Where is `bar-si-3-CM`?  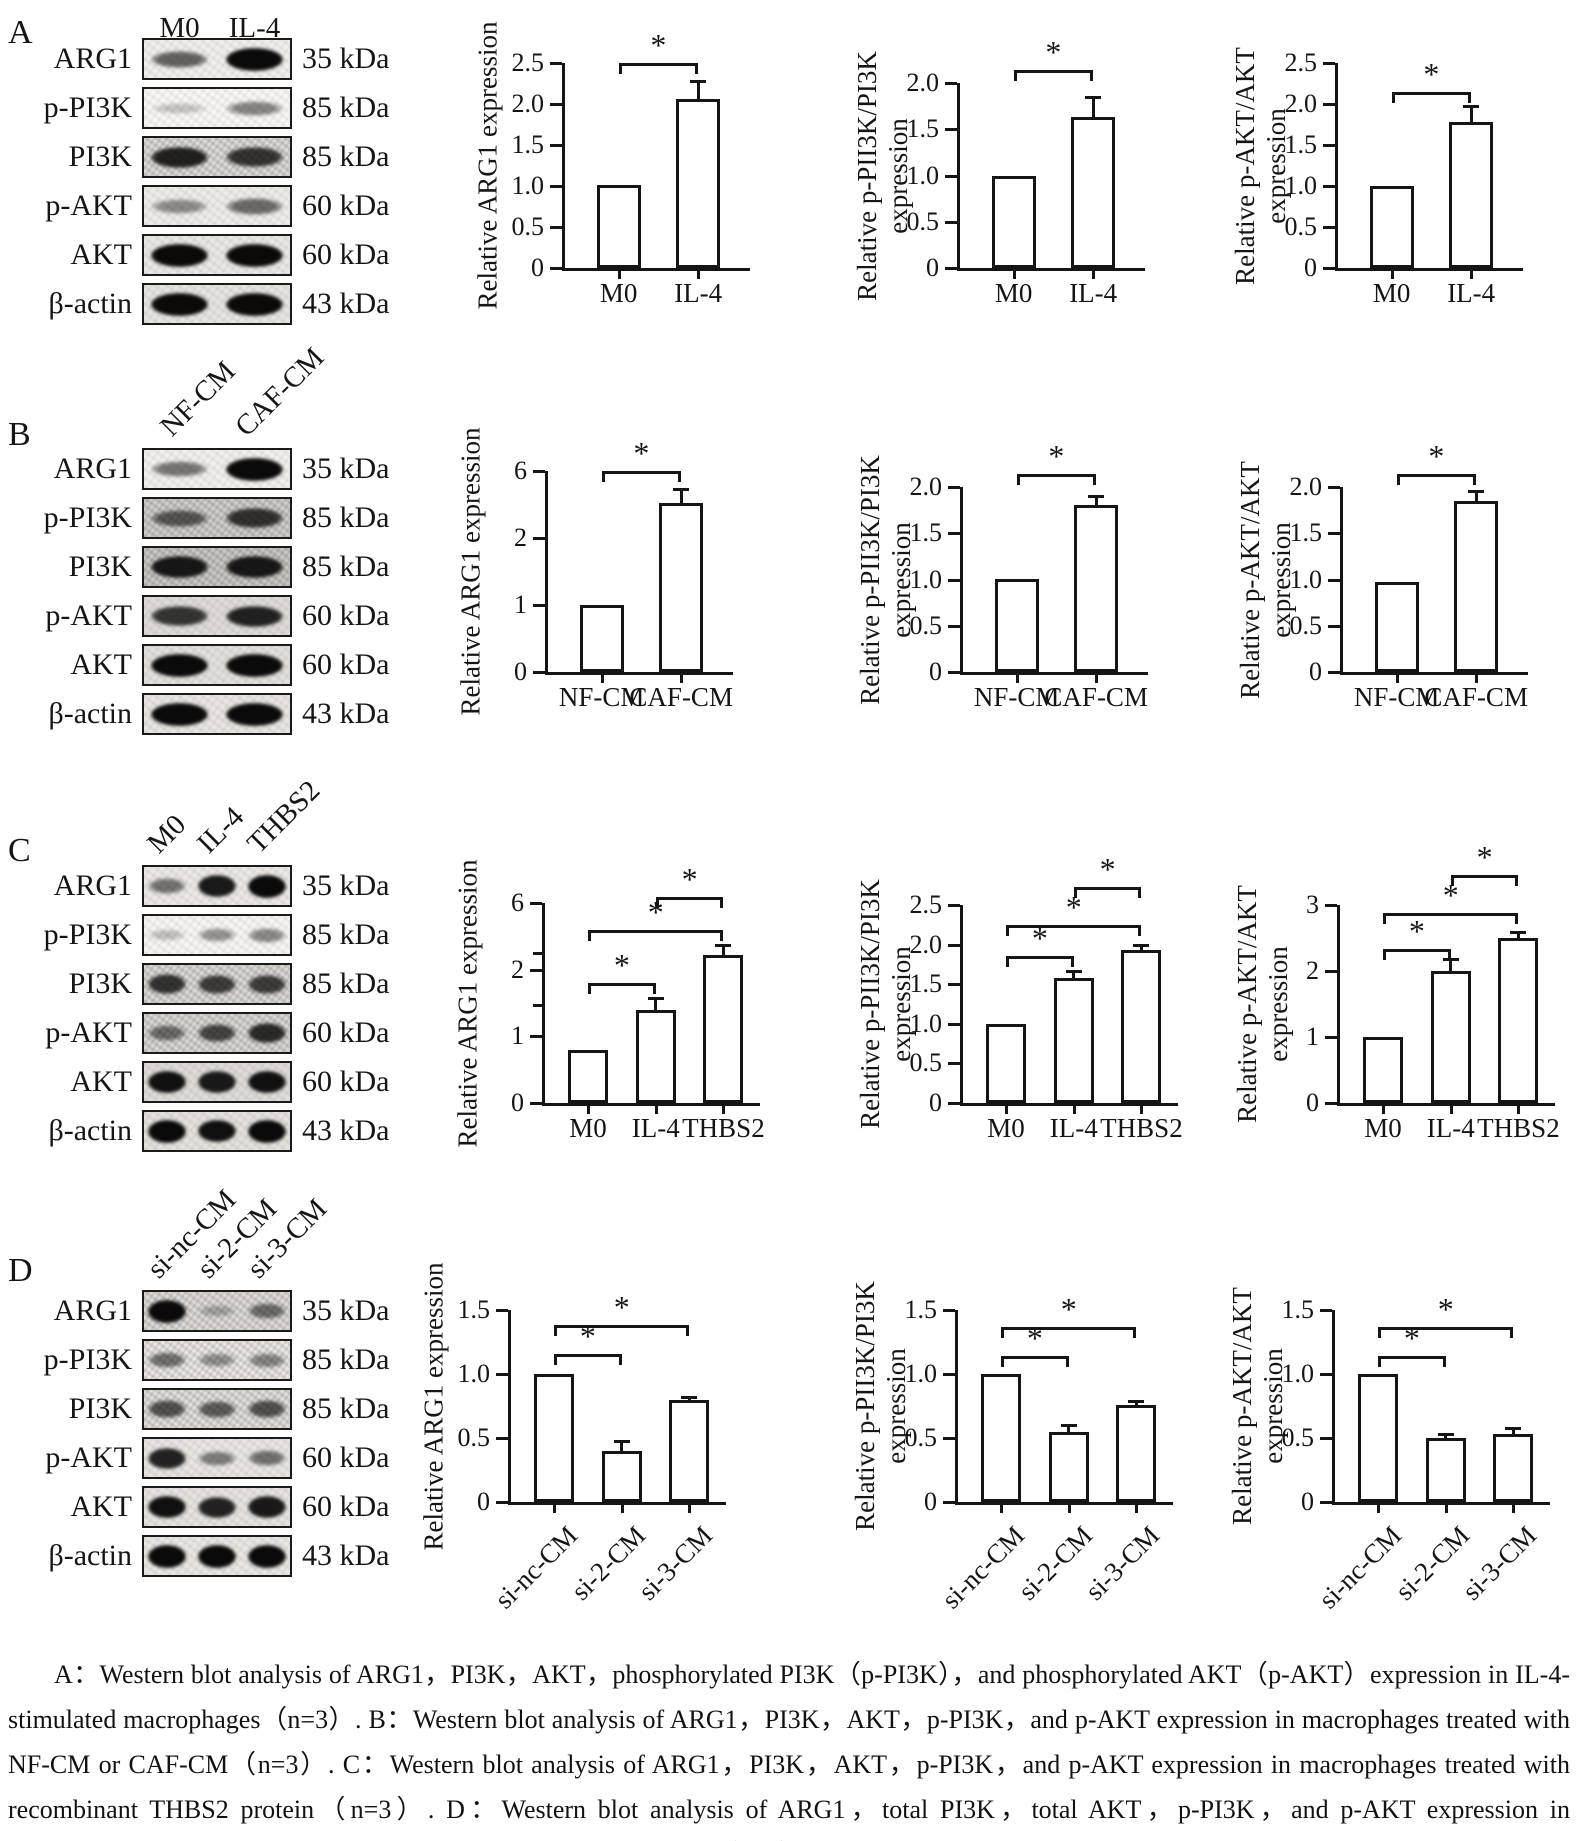
bar-si-3-CM is located at coordinates (689, 1450).